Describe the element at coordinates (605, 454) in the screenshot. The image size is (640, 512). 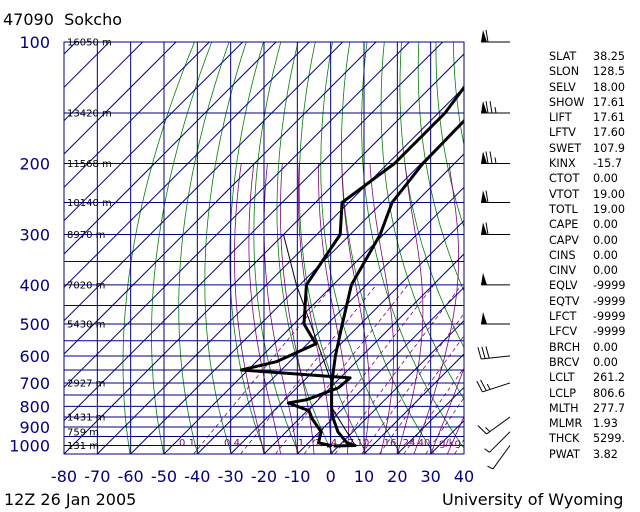
I see `index-value: 3.82` at that location.